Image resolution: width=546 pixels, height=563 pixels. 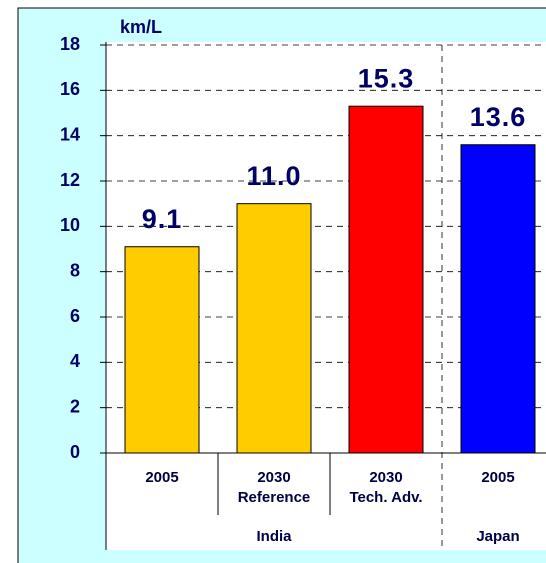 What do you see at coordinates (274, 497) in the screenshot?
I see `x-tick-sublabel: Reference` at bounding box center [274, 497].